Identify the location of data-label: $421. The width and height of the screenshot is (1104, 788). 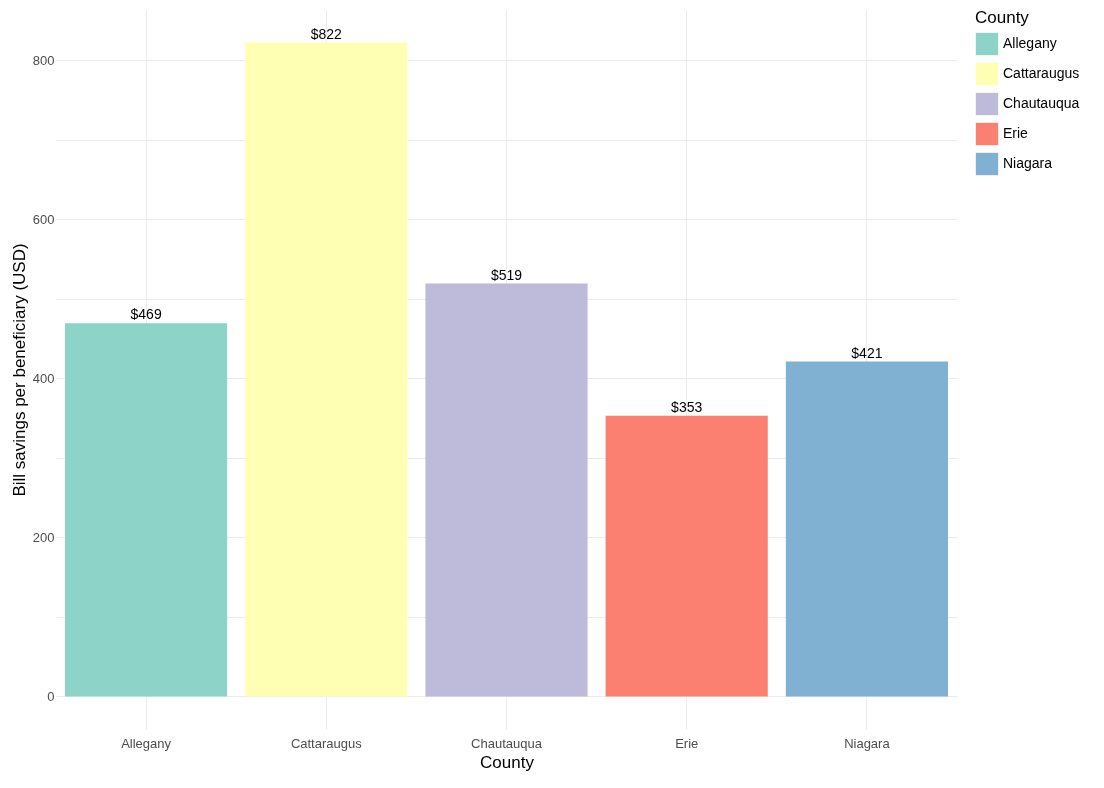
(867, 352).